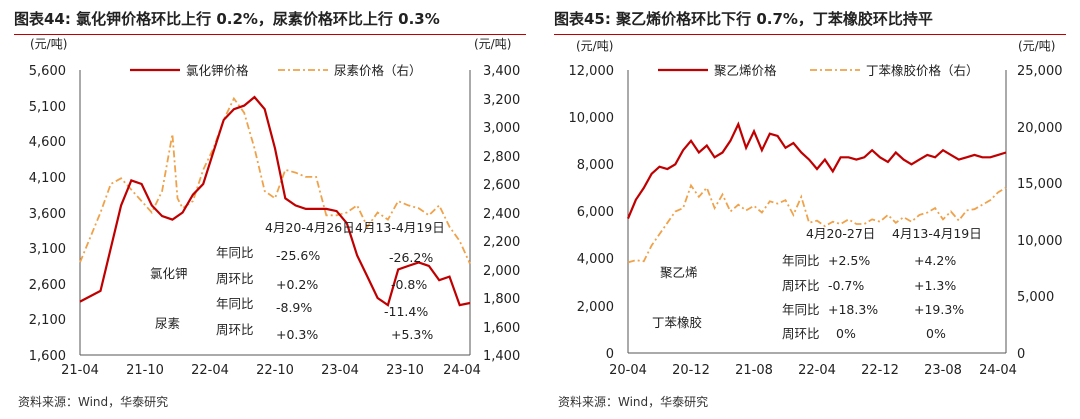 This screenshot has width=1080, height=419. I want to click on x-tick-label: 22-12, so click(880, 370).